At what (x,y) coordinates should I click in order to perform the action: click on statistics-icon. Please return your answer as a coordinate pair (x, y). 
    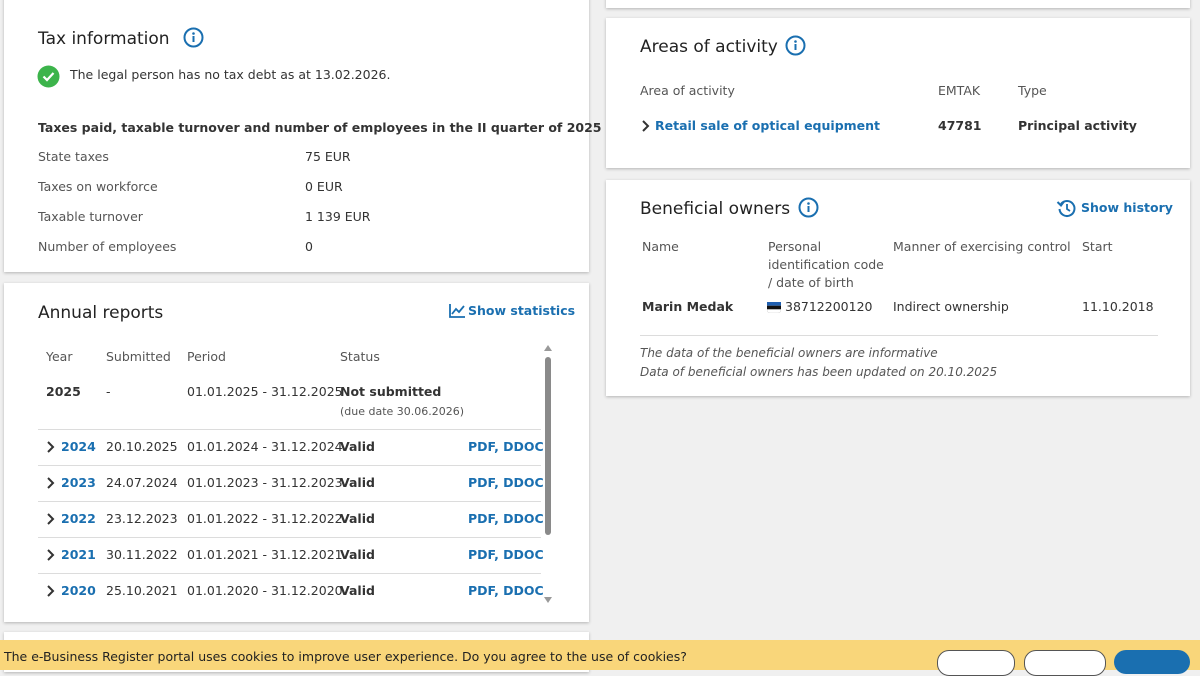
    Looking at the image, I should click on (457, 310).